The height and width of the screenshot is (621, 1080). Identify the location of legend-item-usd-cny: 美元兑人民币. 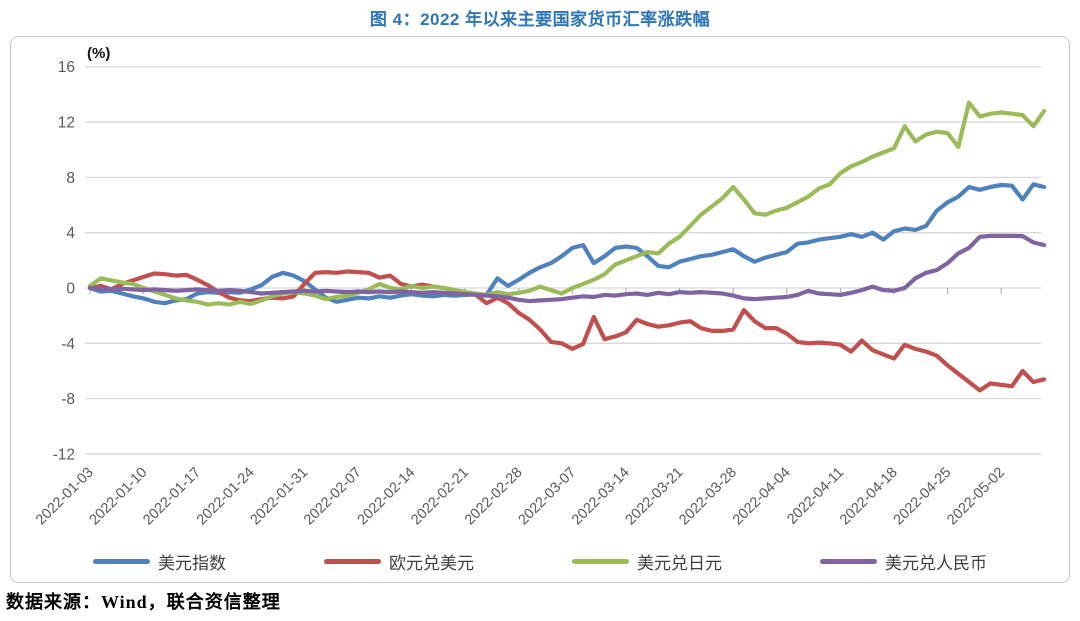
(903, 561).